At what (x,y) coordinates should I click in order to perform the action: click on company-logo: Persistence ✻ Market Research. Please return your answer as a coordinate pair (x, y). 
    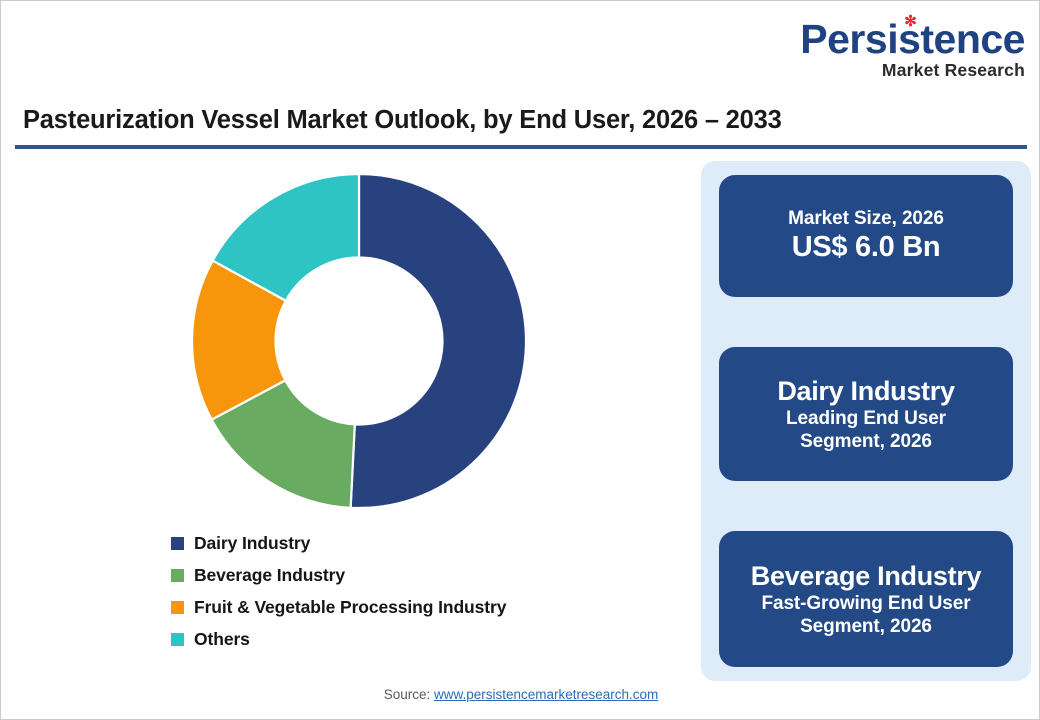
    Looking at the image, I should click on (905, 46).